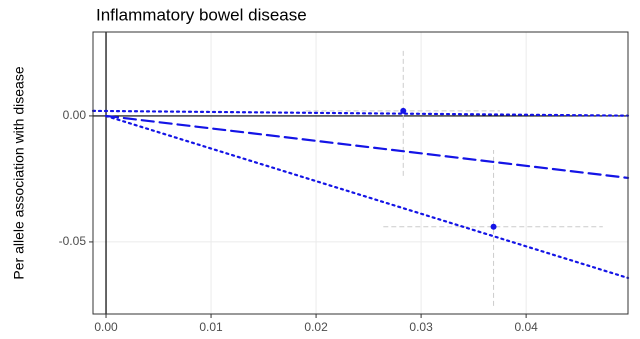  Describe the element at coordinates (106, 327) in the screenshot. I see `x-tick-label: 0.00` at that location.